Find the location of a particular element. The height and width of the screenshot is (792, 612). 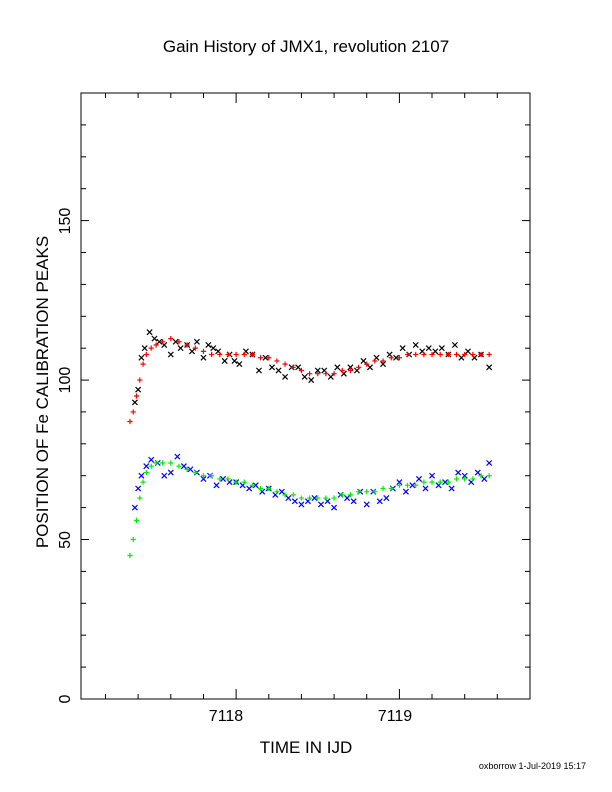

y-tick-label-50: 50 is located at coordinates (65, 540).